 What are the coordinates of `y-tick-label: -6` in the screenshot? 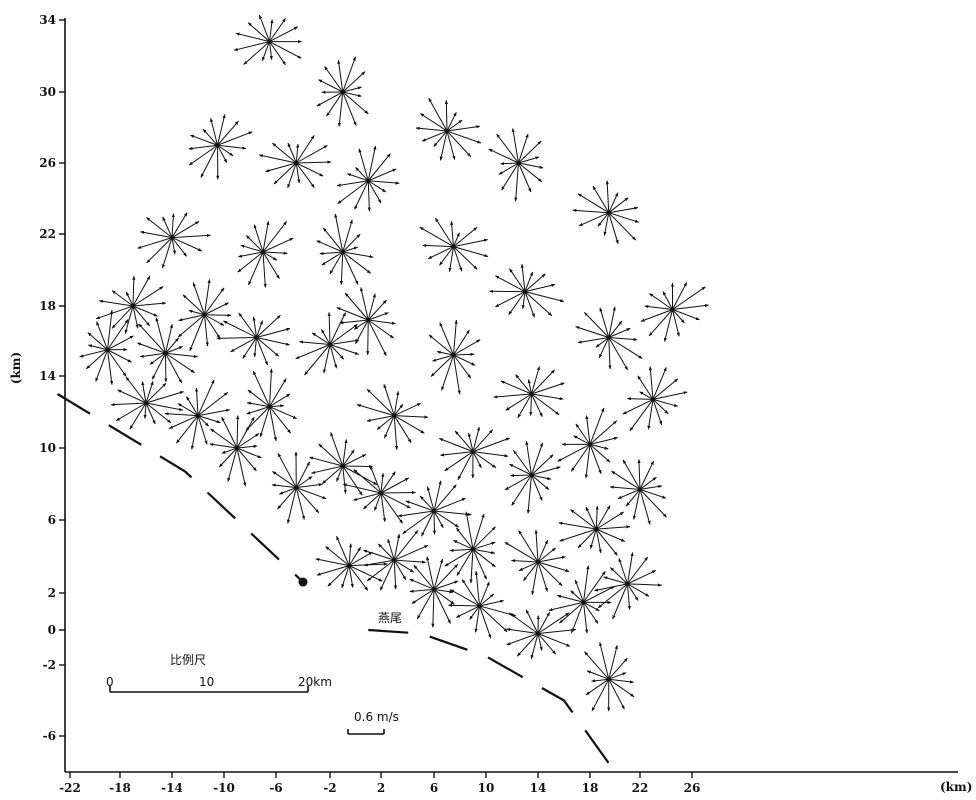 It's located at (49, 736).